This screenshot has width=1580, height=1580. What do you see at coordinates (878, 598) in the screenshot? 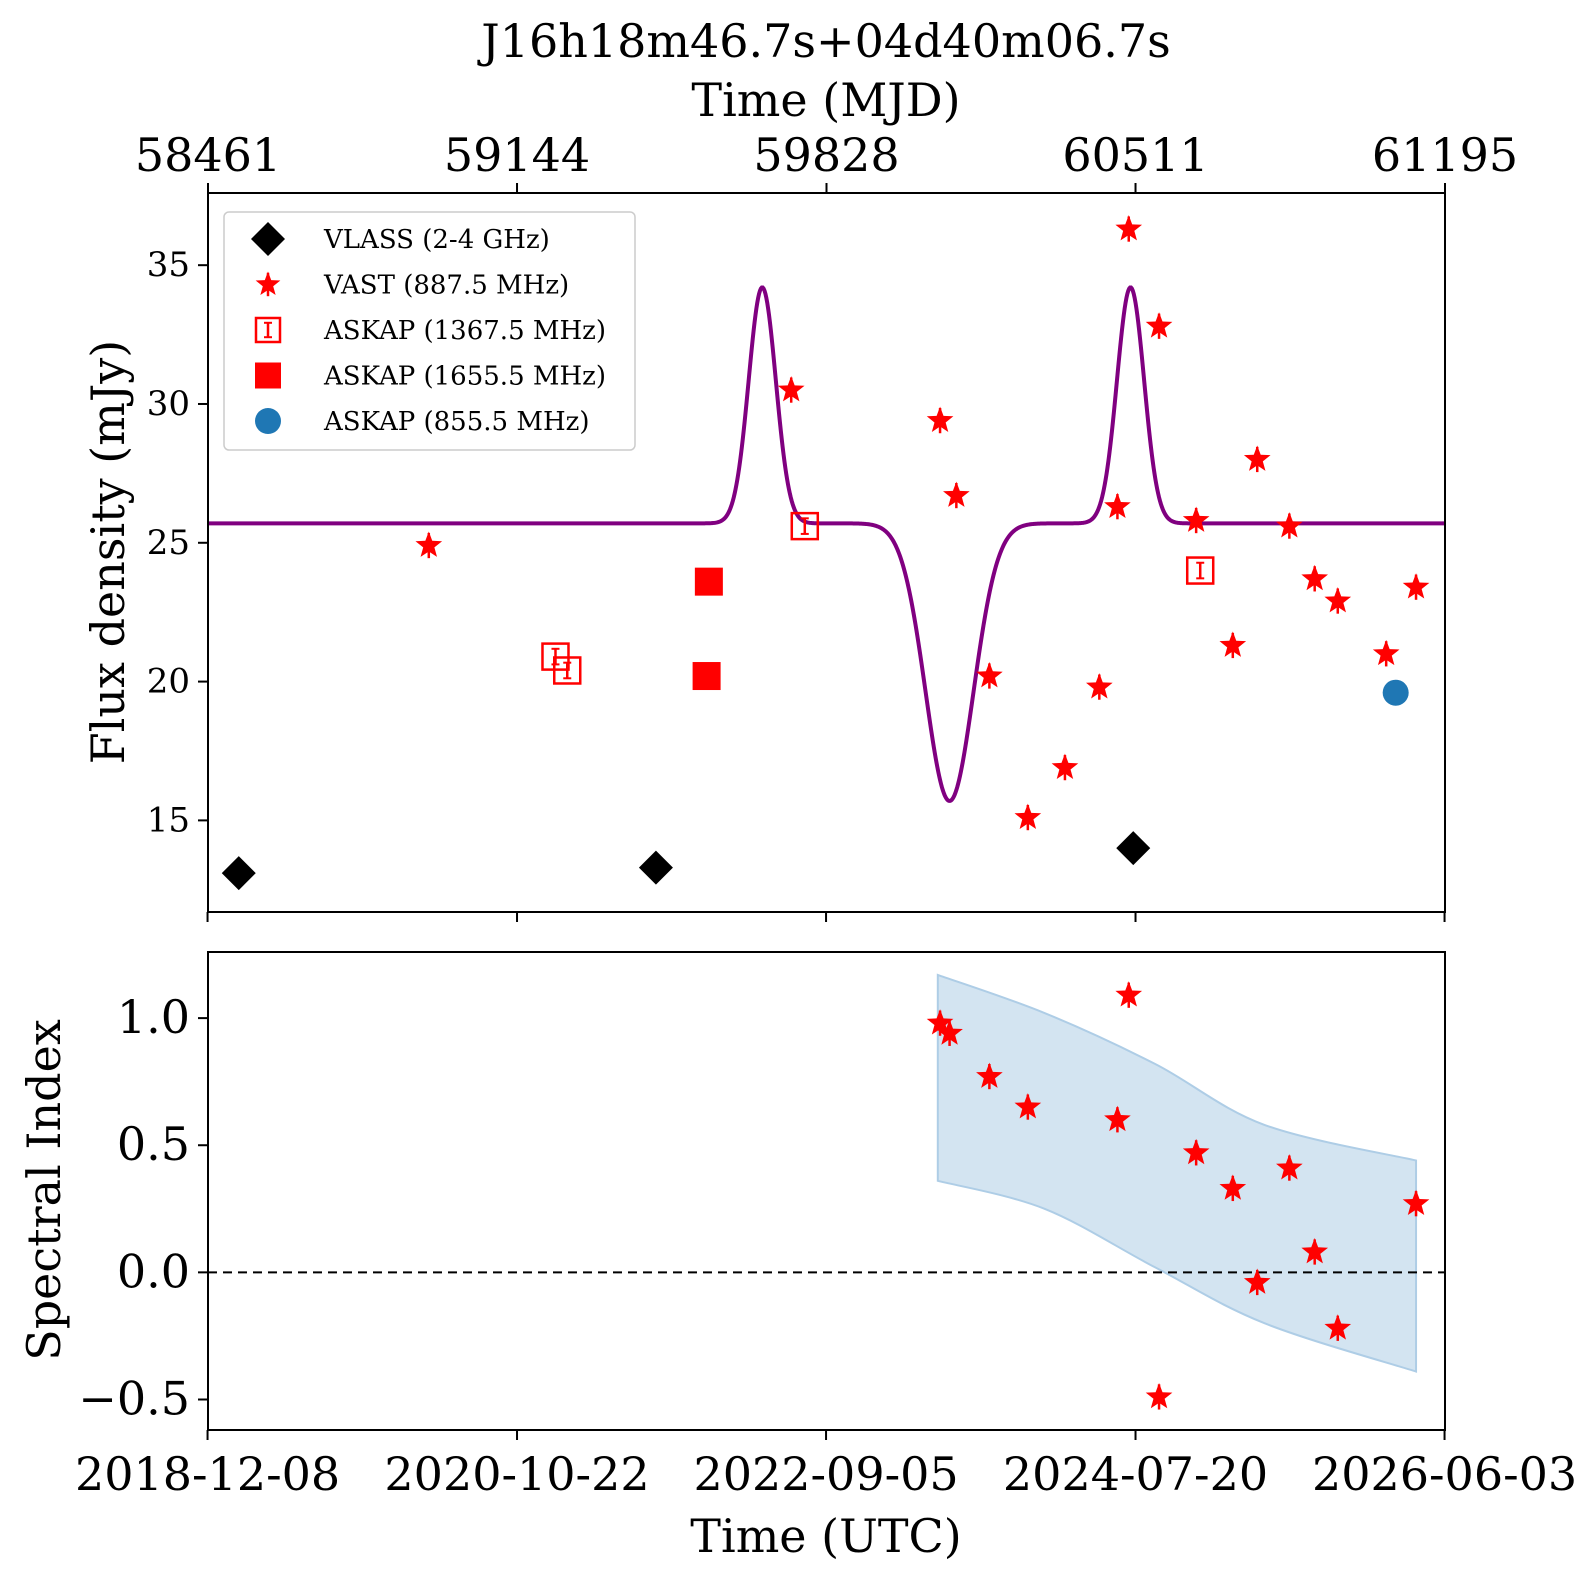
I see `series-askap-1367-5-mhz` at bounding box center [878, 598].